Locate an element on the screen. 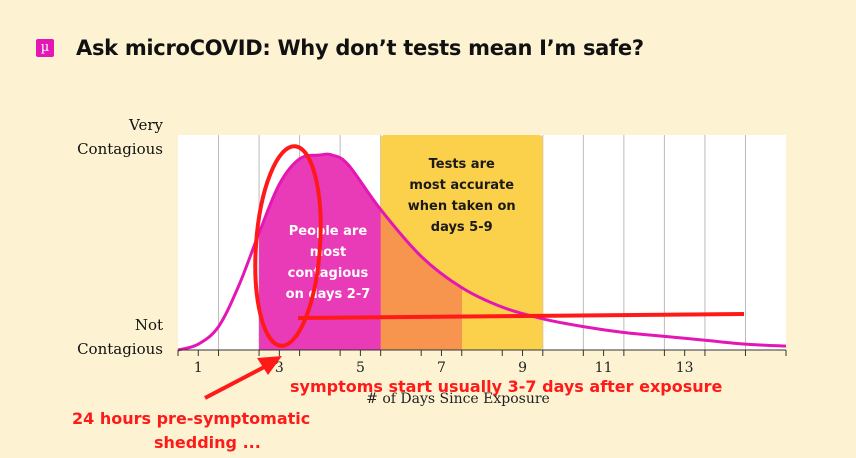  contagious-label-line: most is located at coordinates (328, 252).